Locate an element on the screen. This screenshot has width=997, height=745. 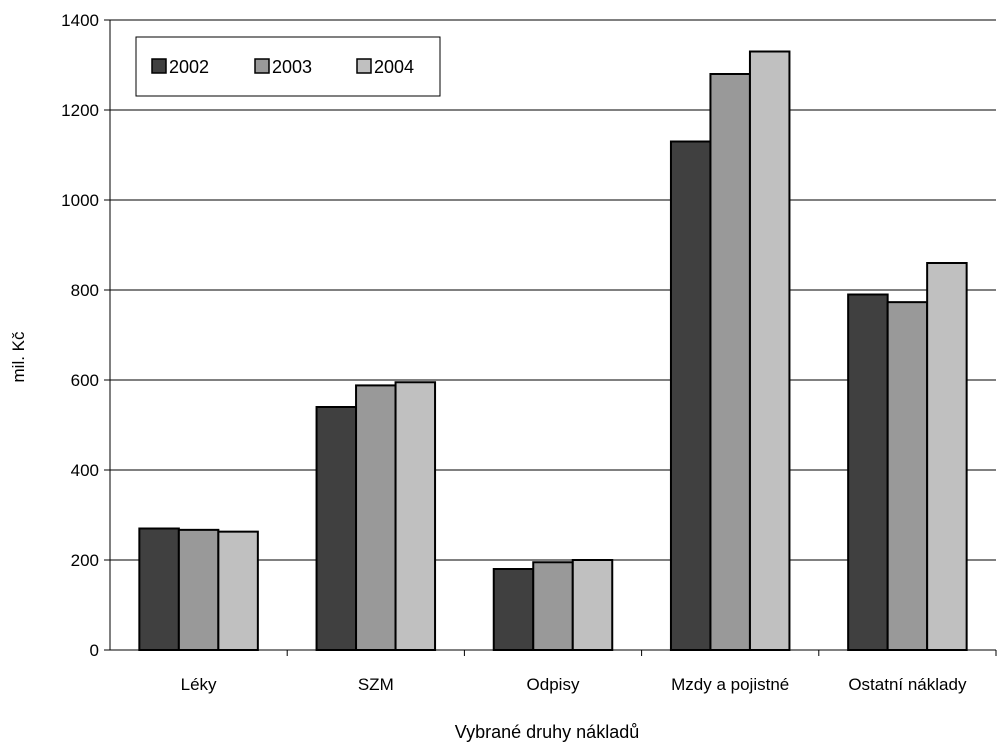
y-axis-label: mil. Kč is located at coordinates (18, 357).